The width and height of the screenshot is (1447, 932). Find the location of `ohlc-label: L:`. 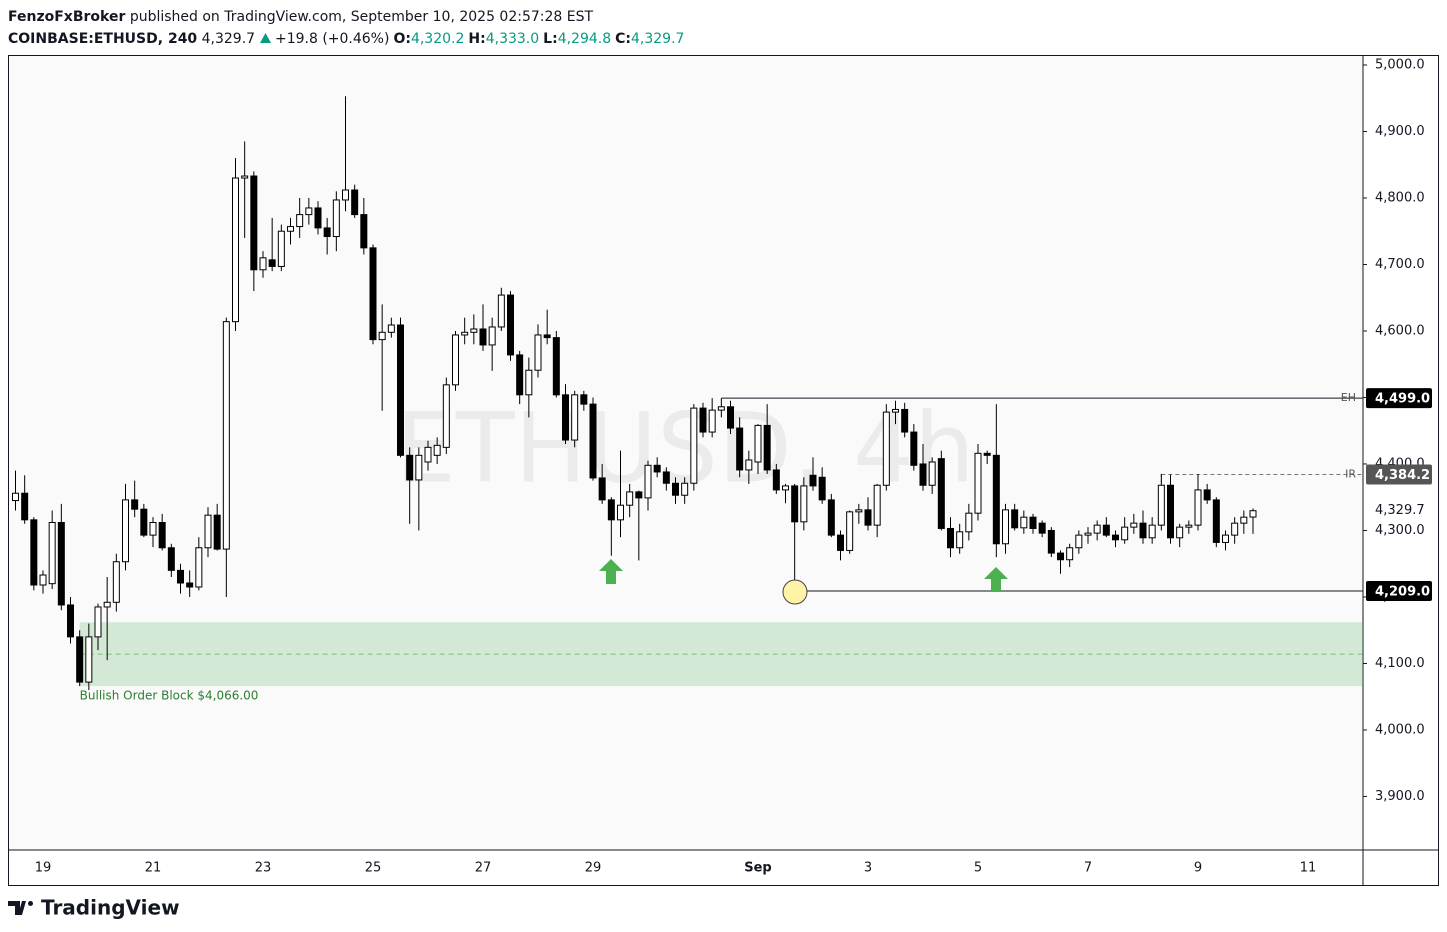

ohlc-label: L: is located at coordinates (550, 39).